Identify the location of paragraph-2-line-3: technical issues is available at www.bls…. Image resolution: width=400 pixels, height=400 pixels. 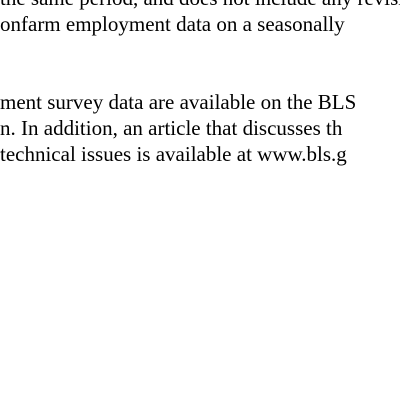
(173, 154).